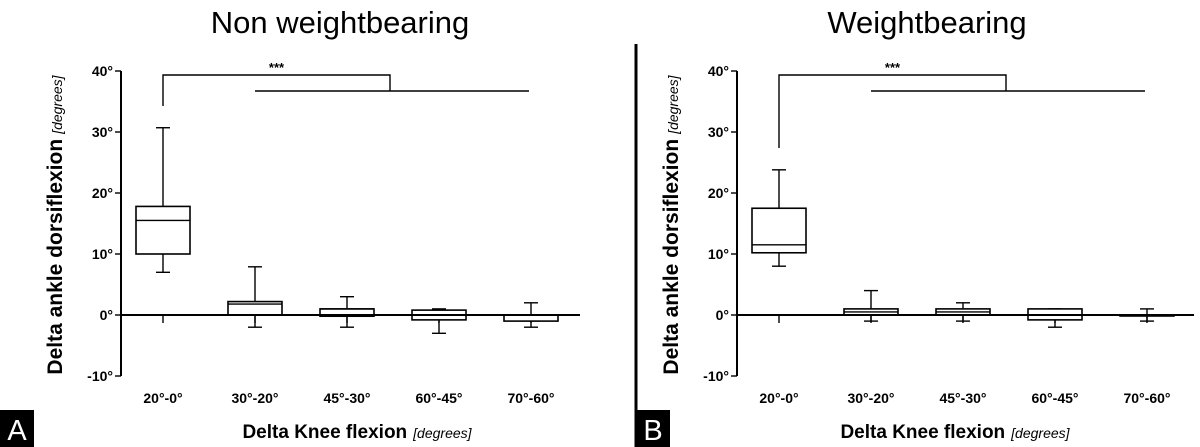 The width and height of the screenshot is (1200, 447). I want to click on box-plots, so click(963, 248).